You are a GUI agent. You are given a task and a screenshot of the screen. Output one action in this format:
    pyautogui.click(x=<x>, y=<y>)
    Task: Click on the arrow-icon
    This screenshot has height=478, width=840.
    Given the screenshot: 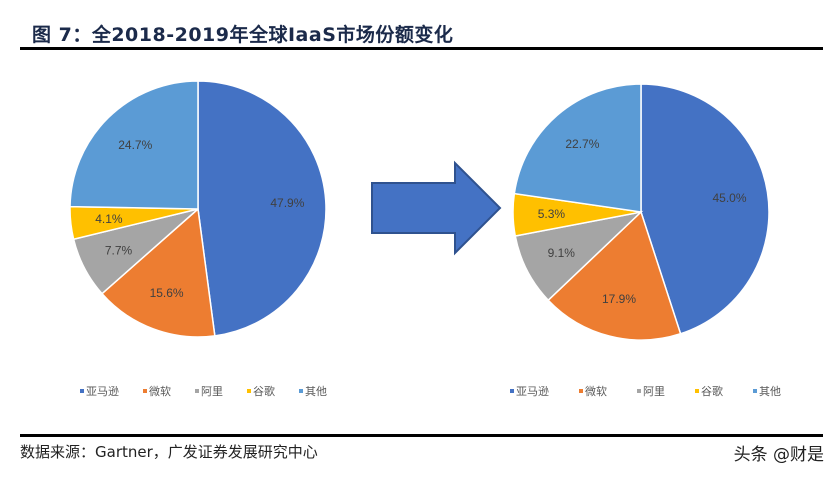 What is the action you would take?
    pyautogui.click(x=436, y=208)
    